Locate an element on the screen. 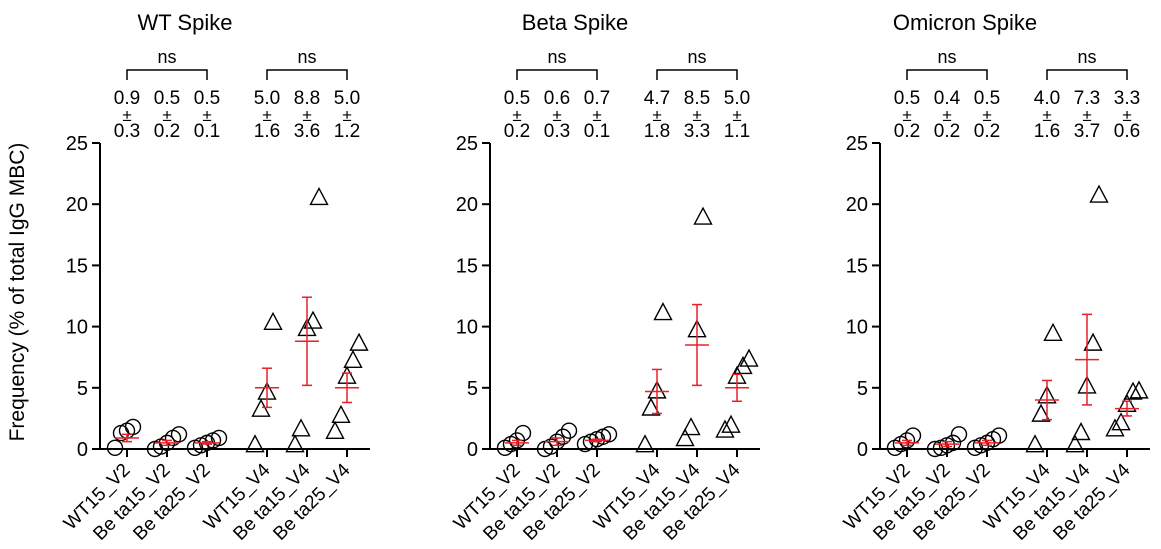 The image size is (1161, 549). mean-label: 0.6 is located at coordinates (557, 98).